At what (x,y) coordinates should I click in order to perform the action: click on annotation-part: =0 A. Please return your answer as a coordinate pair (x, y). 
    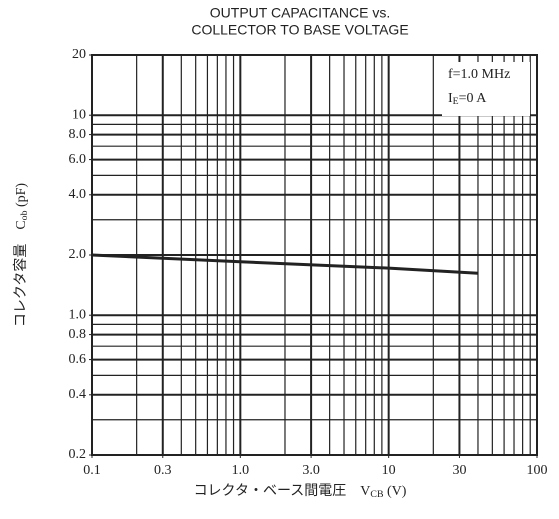
    Looking at the image, I should click on (473, 98).